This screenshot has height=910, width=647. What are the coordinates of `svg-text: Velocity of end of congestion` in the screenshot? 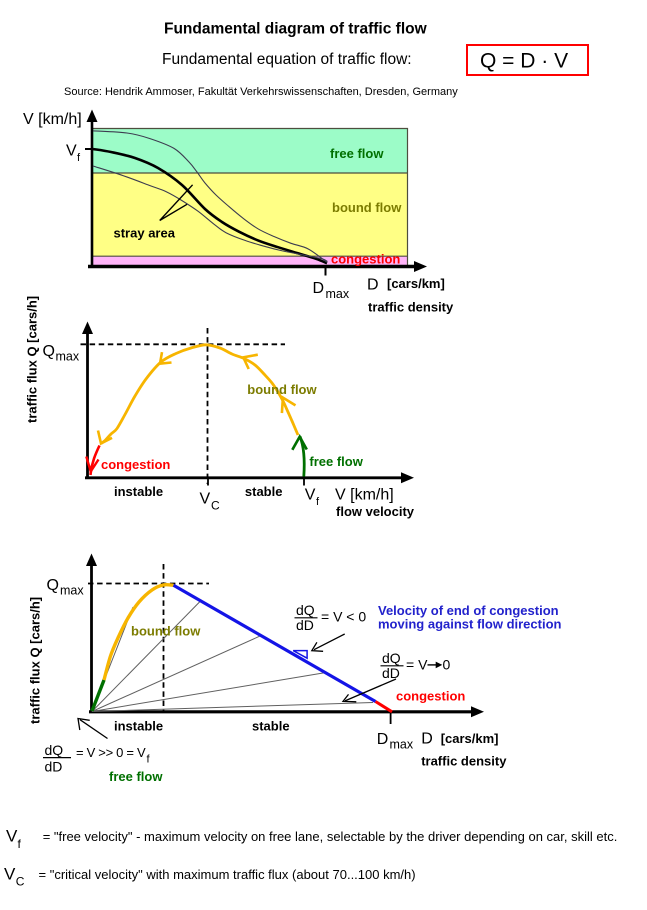 It's located at (468, 610).